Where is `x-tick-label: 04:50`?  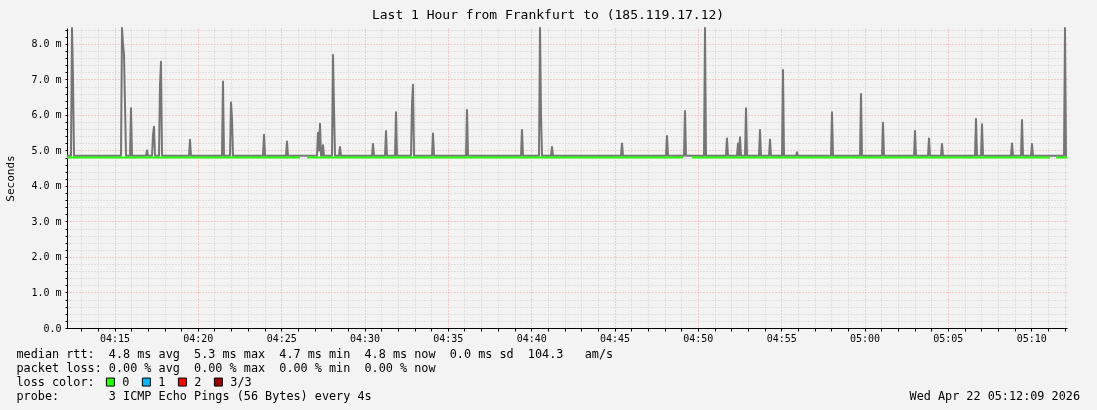
x-tick-label: 04:50 is located at coordinates (698, 338).